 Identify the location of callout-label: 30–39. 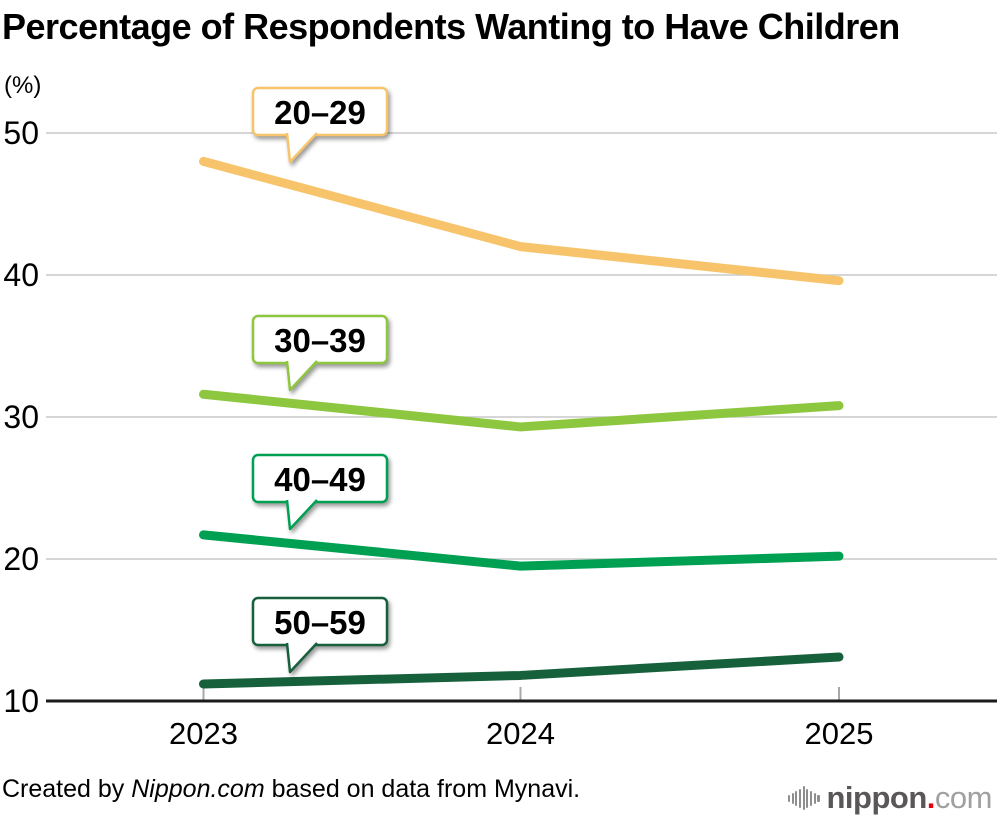
(320, 340).